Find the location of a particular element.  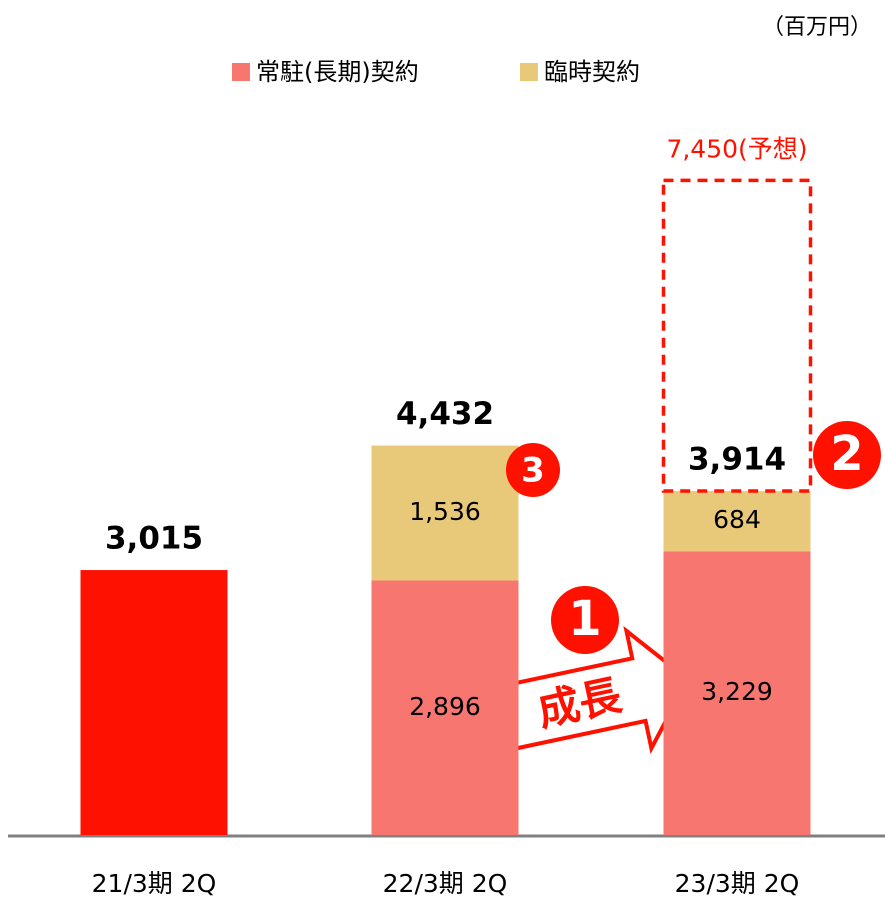

segment-label: 684 is located at coordinates (737, 519).